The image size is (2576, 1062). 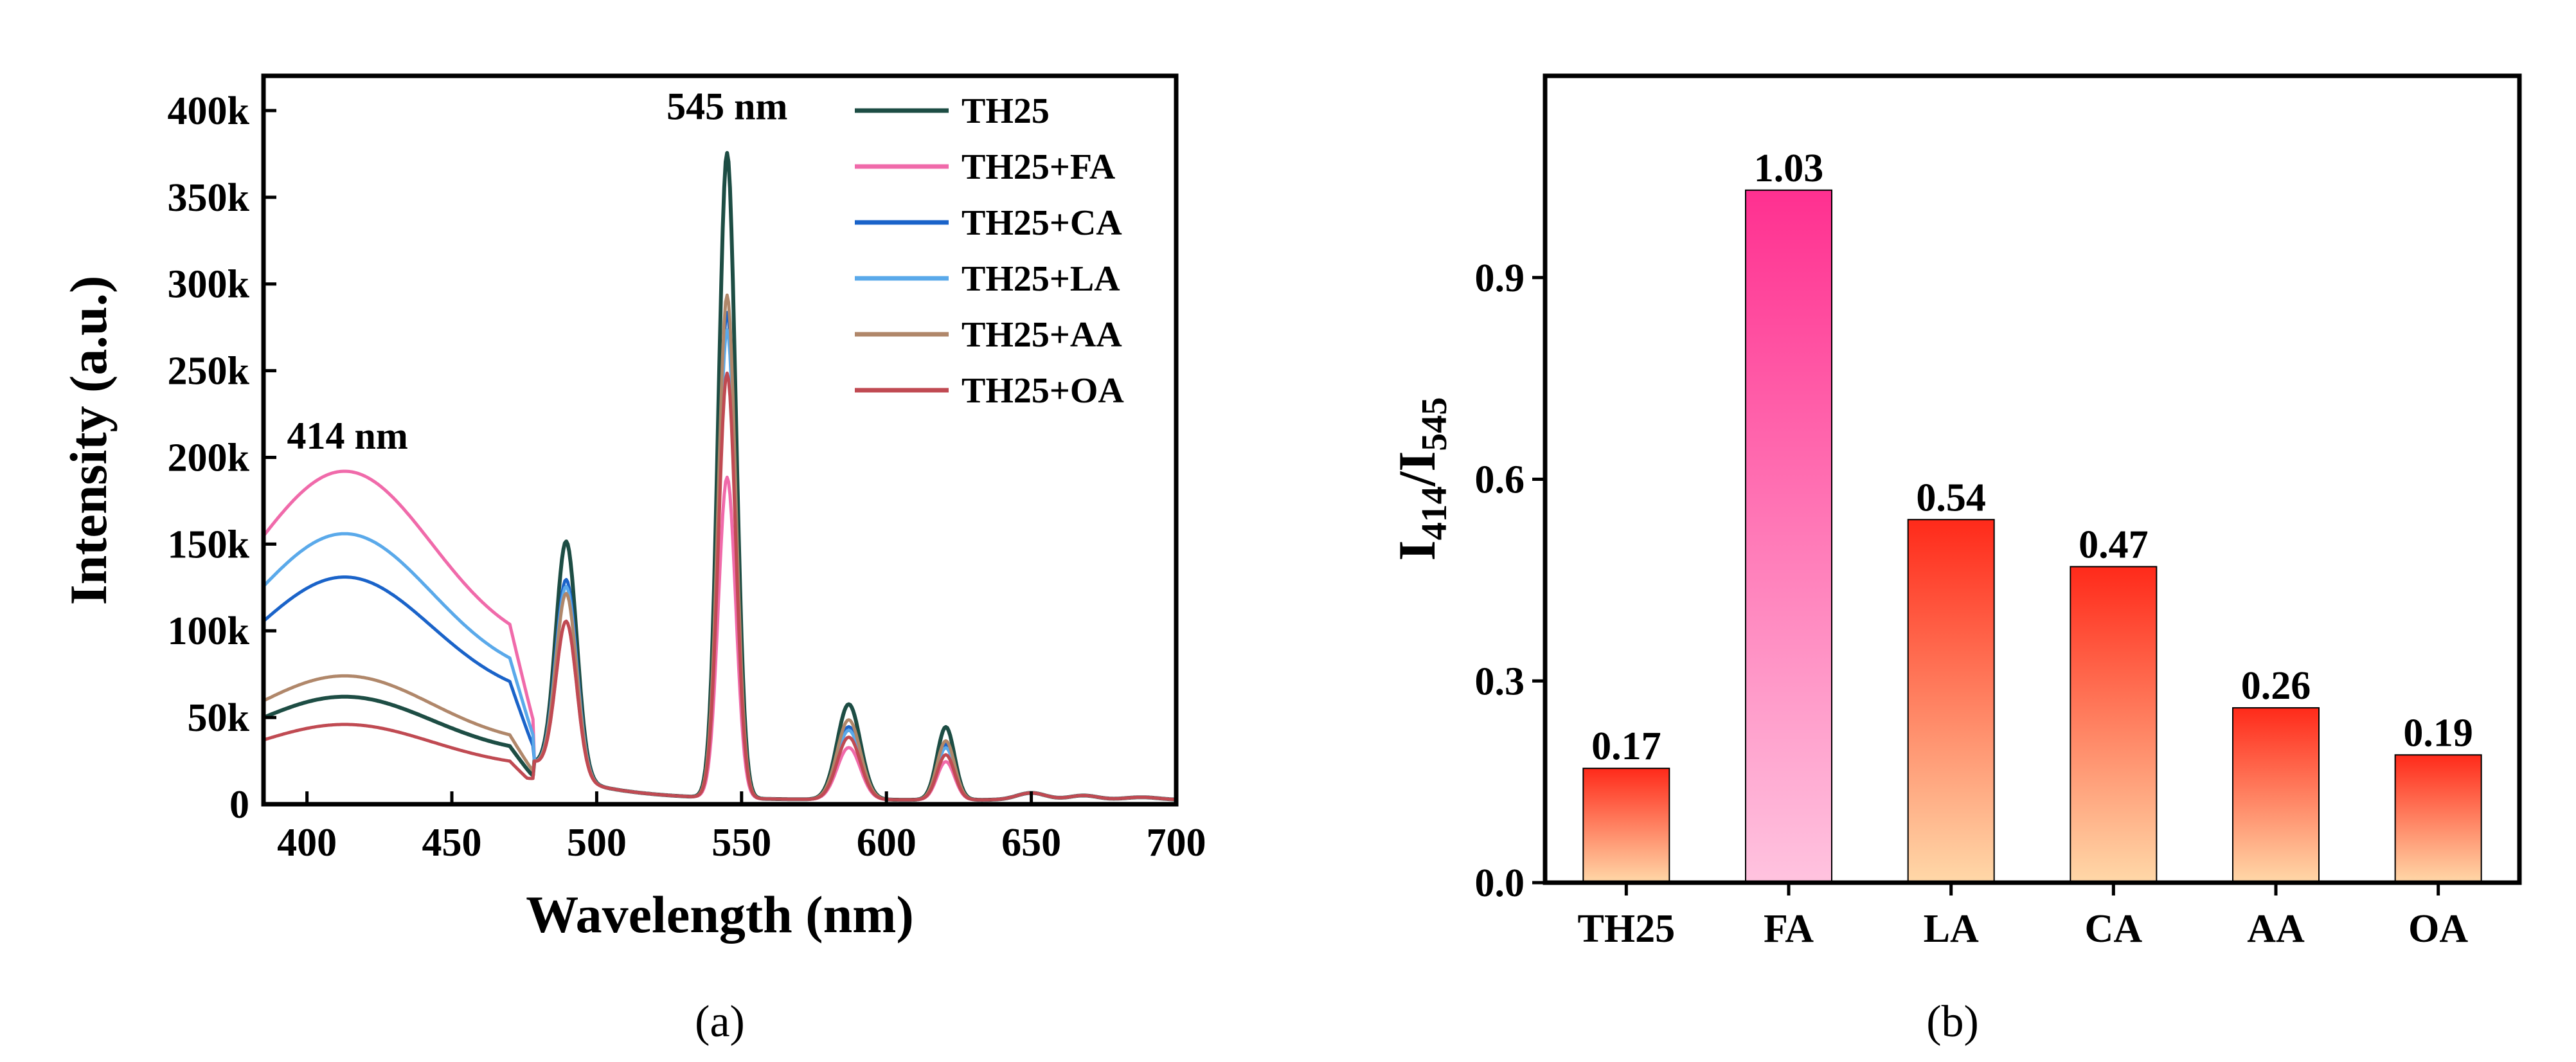 I want to click on x-tick-label-a: 550, so click(x=741, y=843).